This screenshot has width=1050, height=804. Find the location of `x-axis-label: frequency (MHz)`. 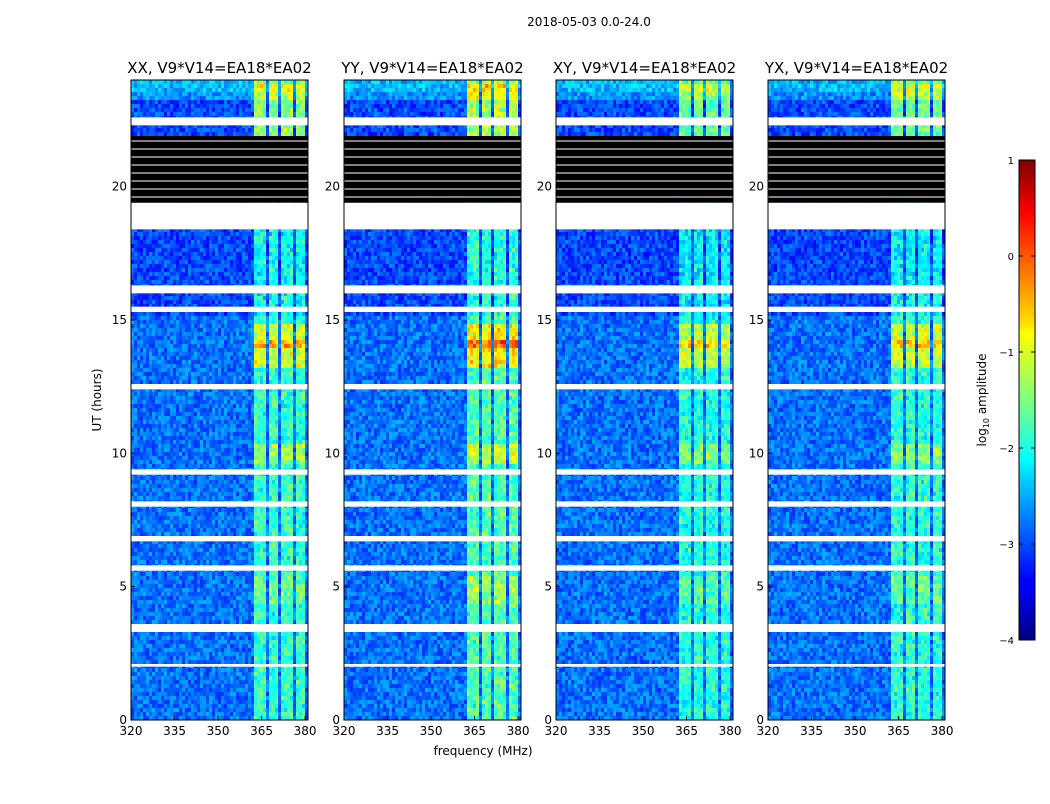

x-axis-label: frequency (MHz) is located at coordinates (482, 751).